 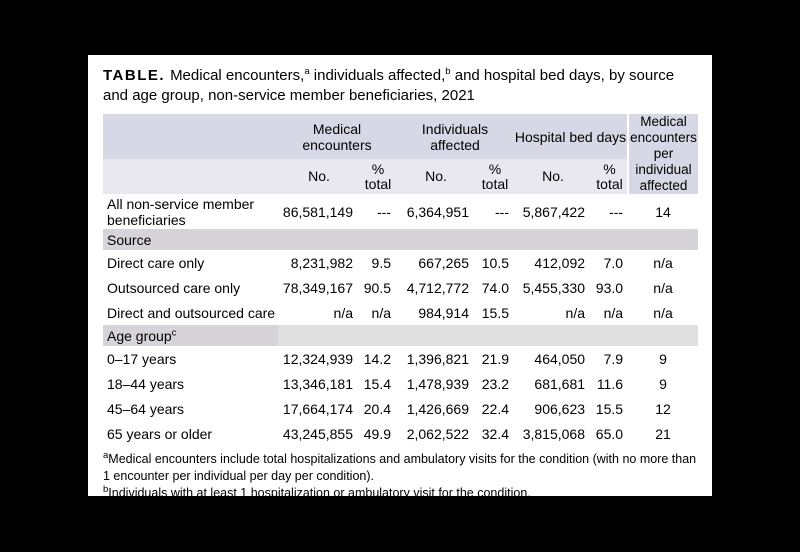 I want to click on section-label: Source, so click(x=190, y=239).